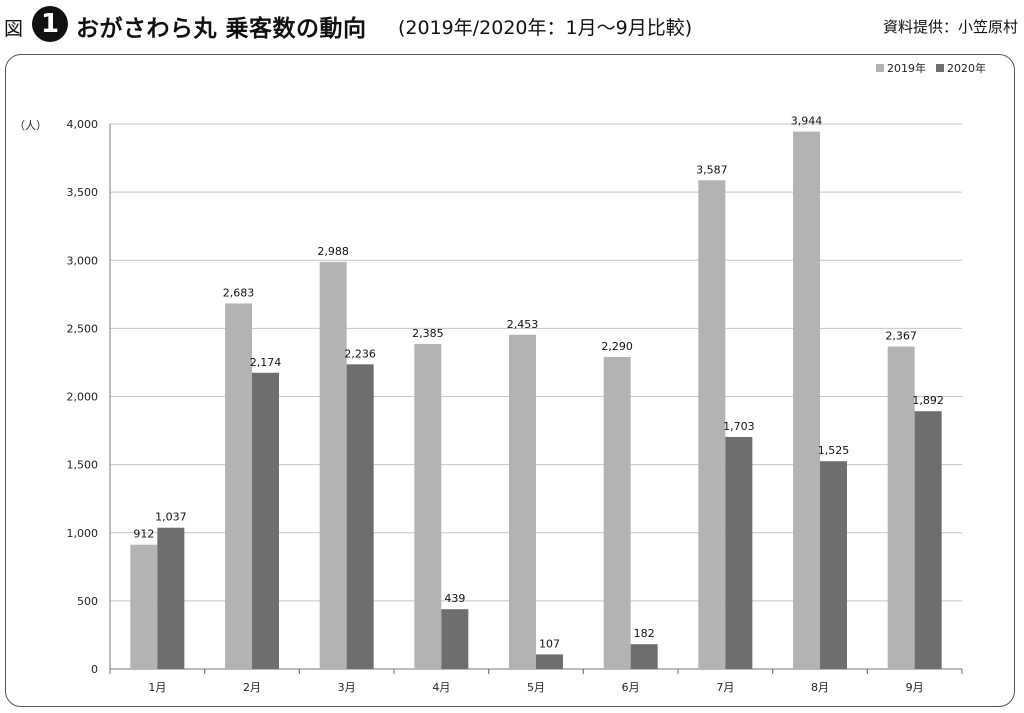  What do you see at coordinates (712, 169) in the screenshot?
I see `data-label: 3,587` at bounding box center [712, 169].